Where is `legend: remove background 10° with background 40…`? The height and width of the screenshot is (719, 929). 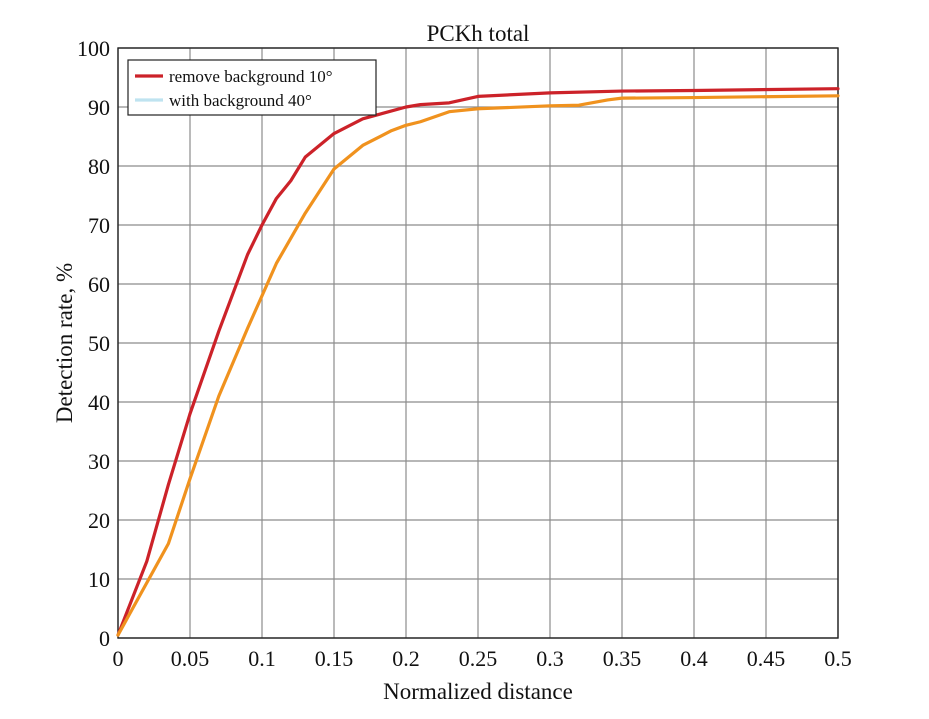 legend: remove background 10° with background 40… is located at coordinates (252, 87).